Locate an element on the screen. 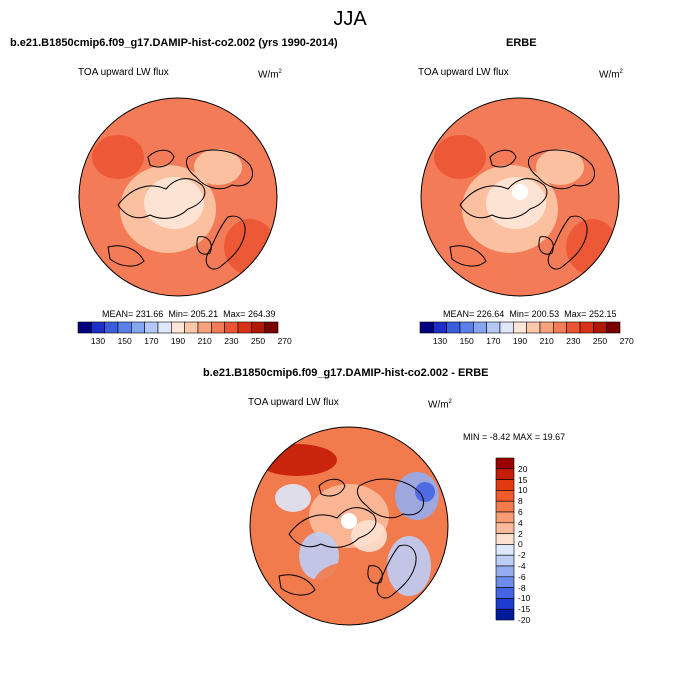  panel2-colorbar is located at coordinates (520, 327).